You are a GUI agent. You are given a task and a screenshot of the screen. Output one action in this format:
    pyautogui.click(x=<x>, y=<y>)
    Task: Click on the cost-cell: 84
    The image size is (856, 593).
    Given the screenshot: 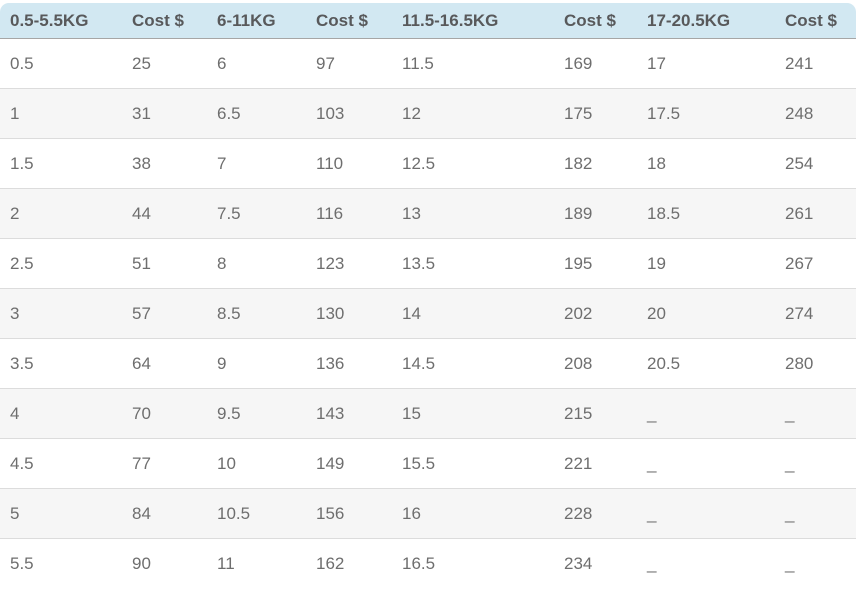 What is the action you would take?
    pyautogui.click(x=164, y=514)
    